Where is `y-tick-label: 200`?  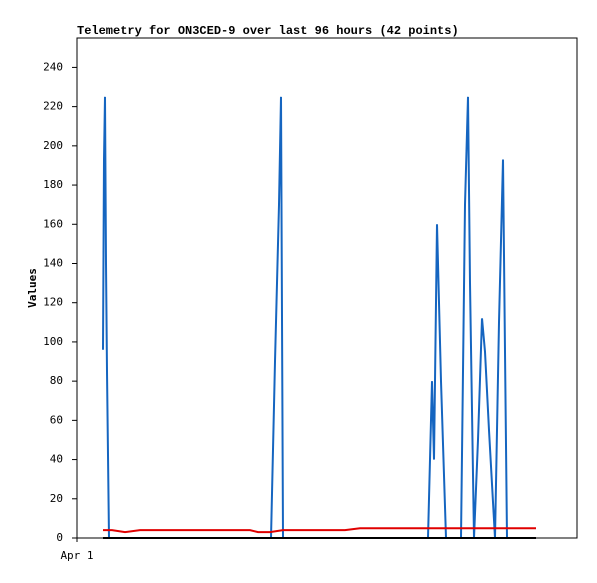
y-tick-label: 200 is located at coordinates (53, 145).